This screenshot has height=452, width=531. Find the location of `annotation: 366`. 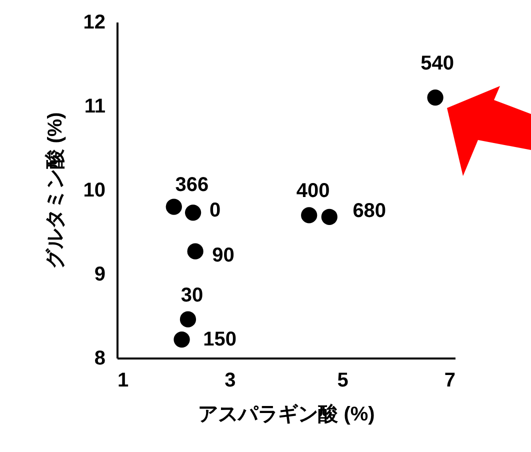

annotation: 366 is located at coordinates (192, 185).